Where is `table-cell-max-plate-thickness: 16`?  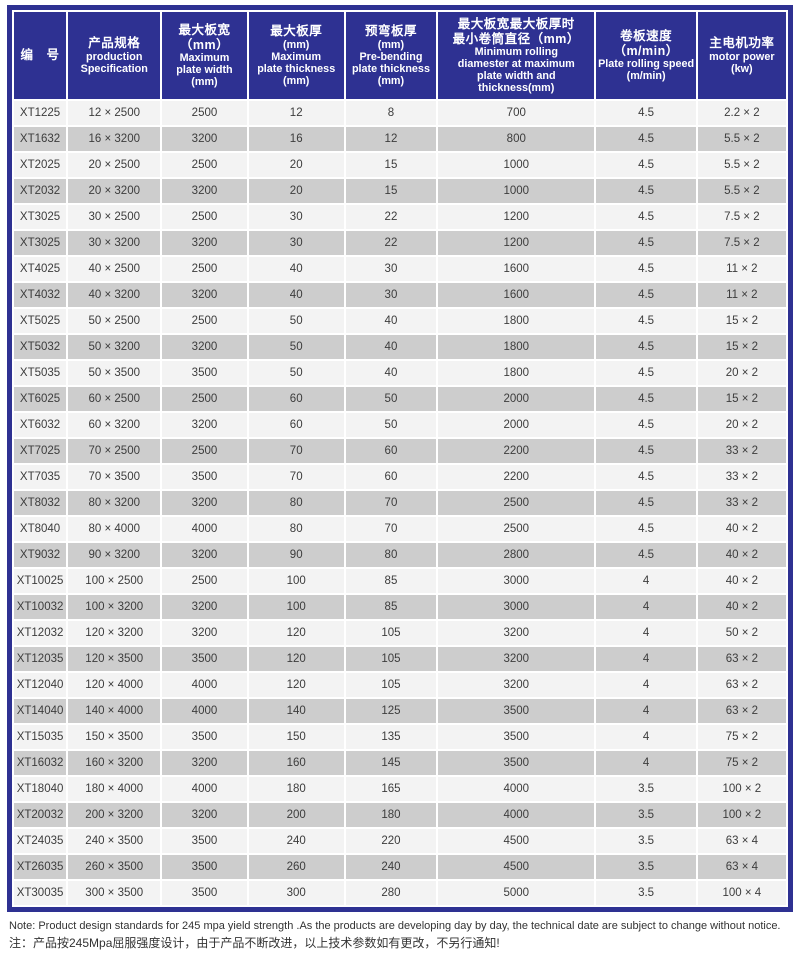
table-cell-max-plate-thickness: 16 is located at coordinates (296, 139).